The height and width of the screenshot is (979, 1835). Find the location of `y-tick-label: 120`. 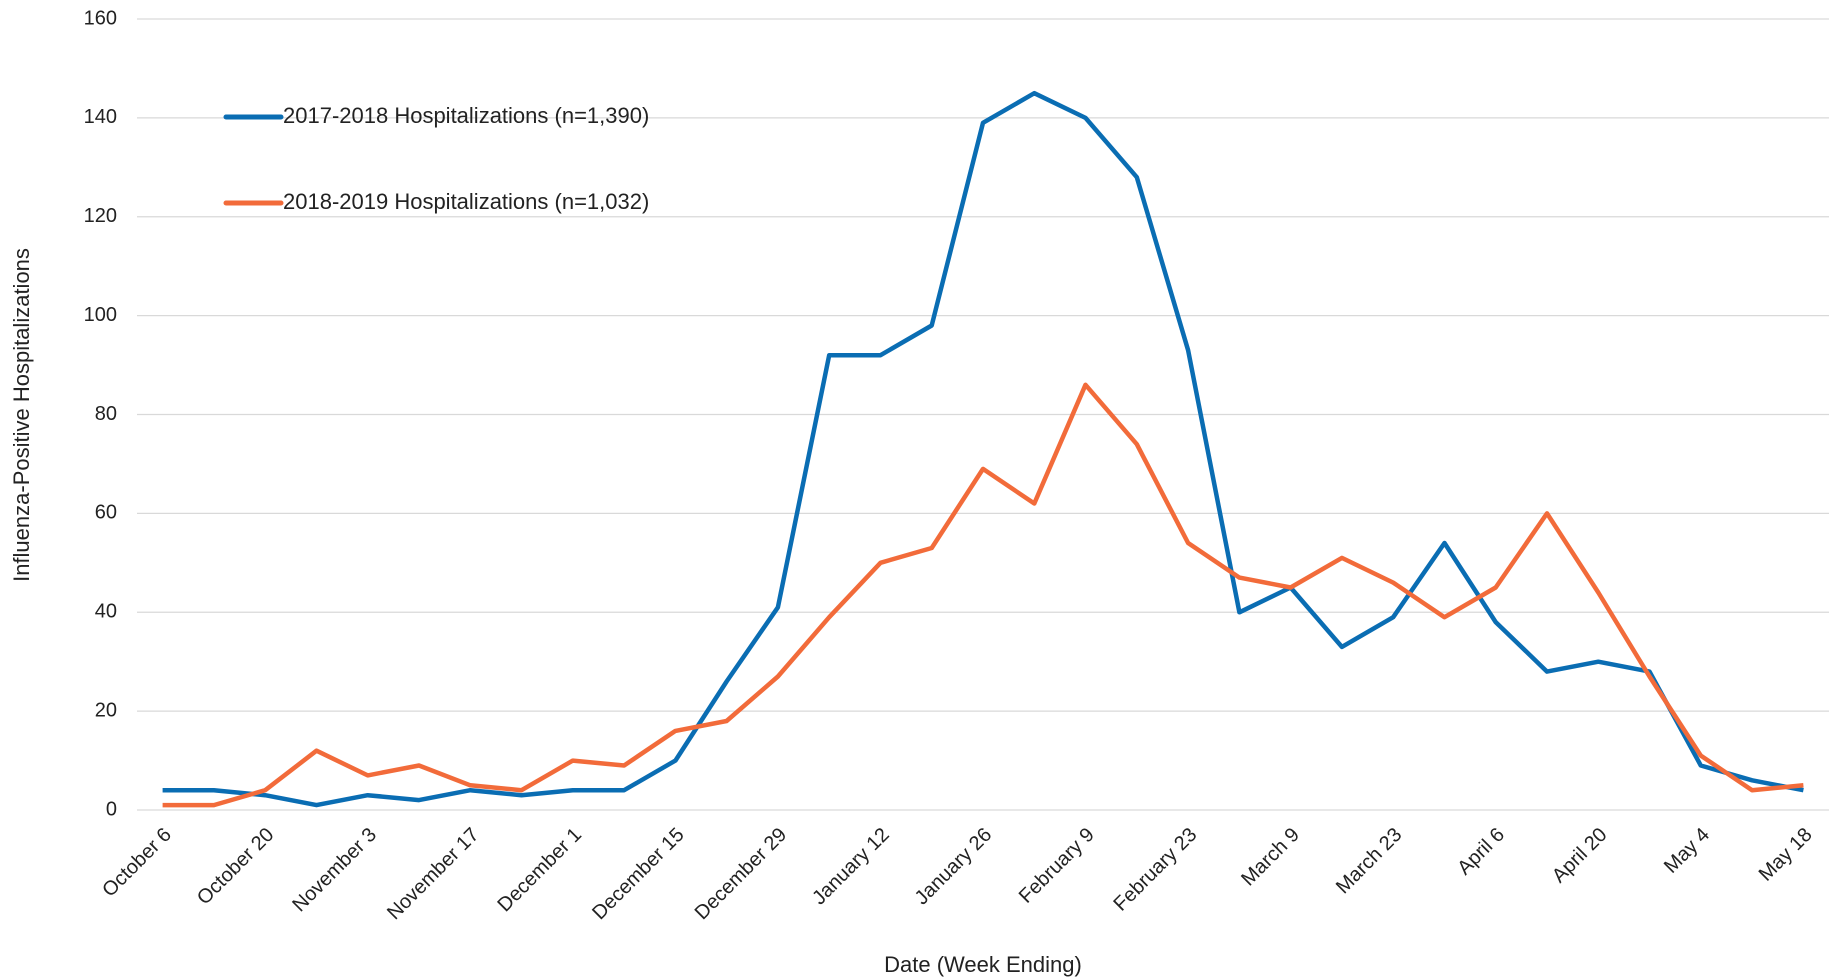

y-tick-label: 120 is located at coordinates (100, 216).